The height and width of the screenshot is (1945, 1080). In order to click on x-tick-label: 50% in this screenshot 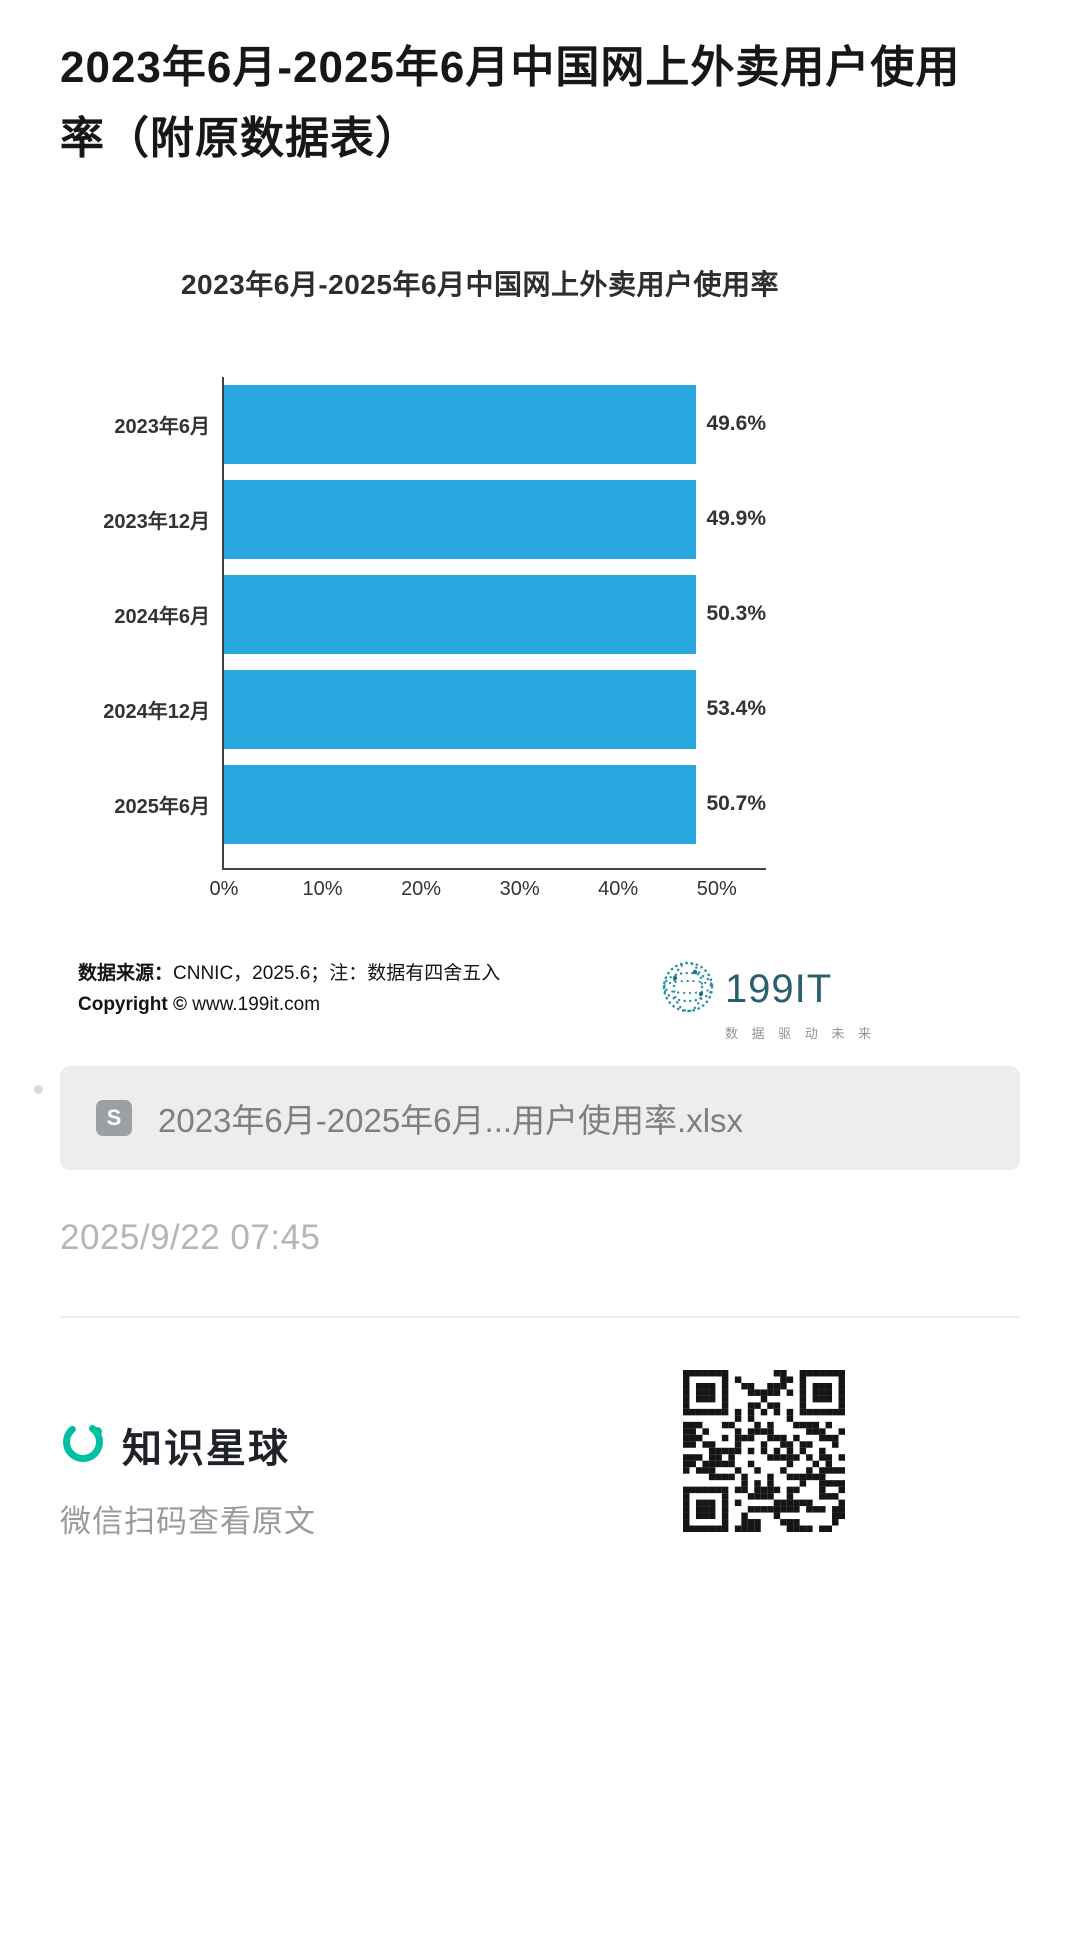, I will do `click(716, 888)`.